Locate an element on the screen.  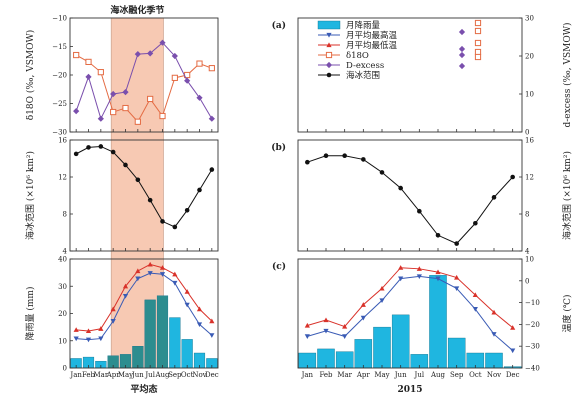
a-left-axis-tick-label: −30 is located at coordinates (59, 133).